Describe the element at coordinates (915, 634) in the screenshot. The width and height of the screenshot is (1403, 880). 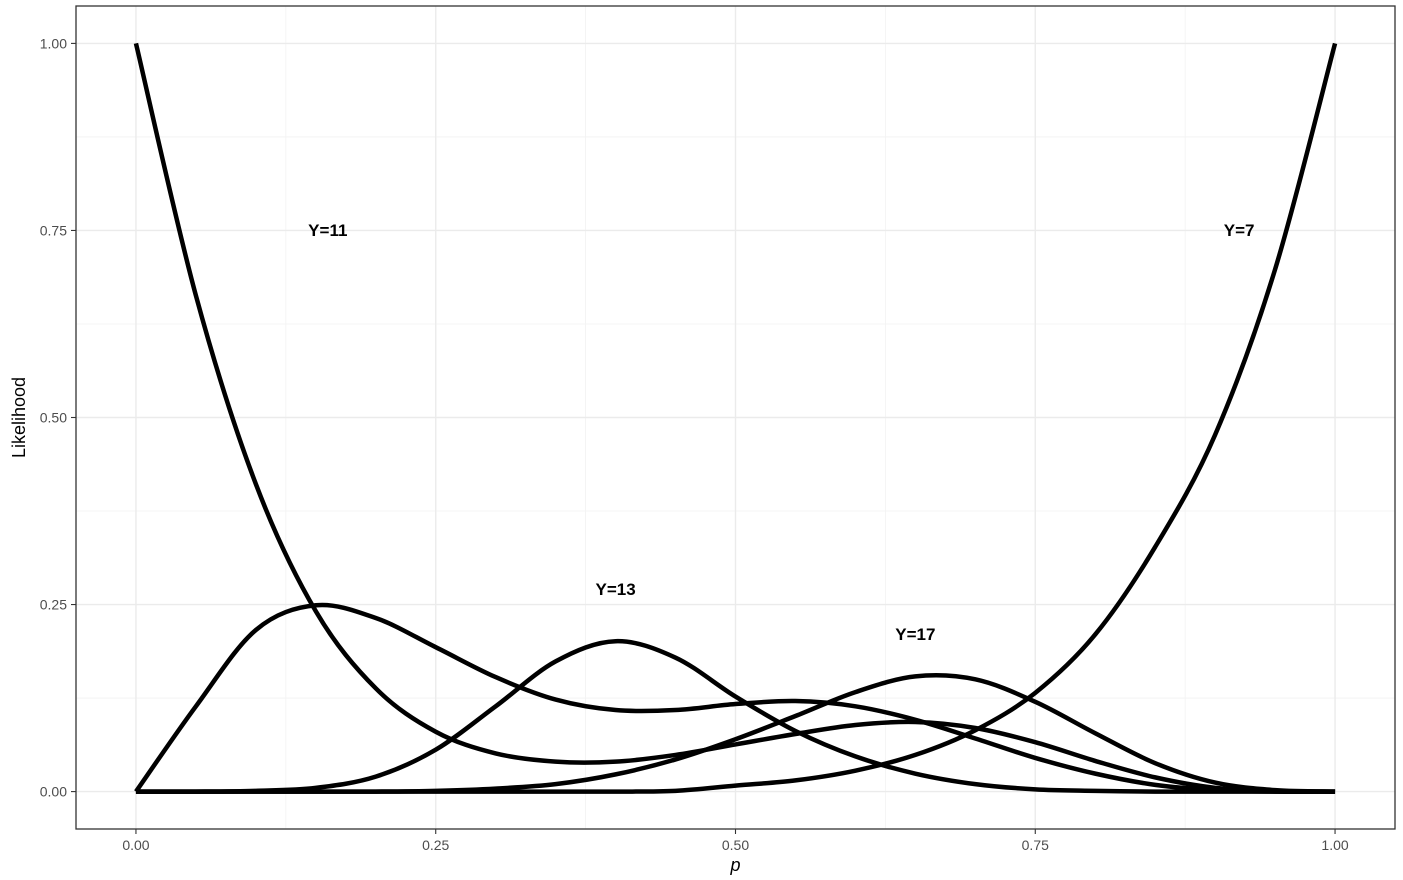
I see `curve-label: Y=17` at that location.